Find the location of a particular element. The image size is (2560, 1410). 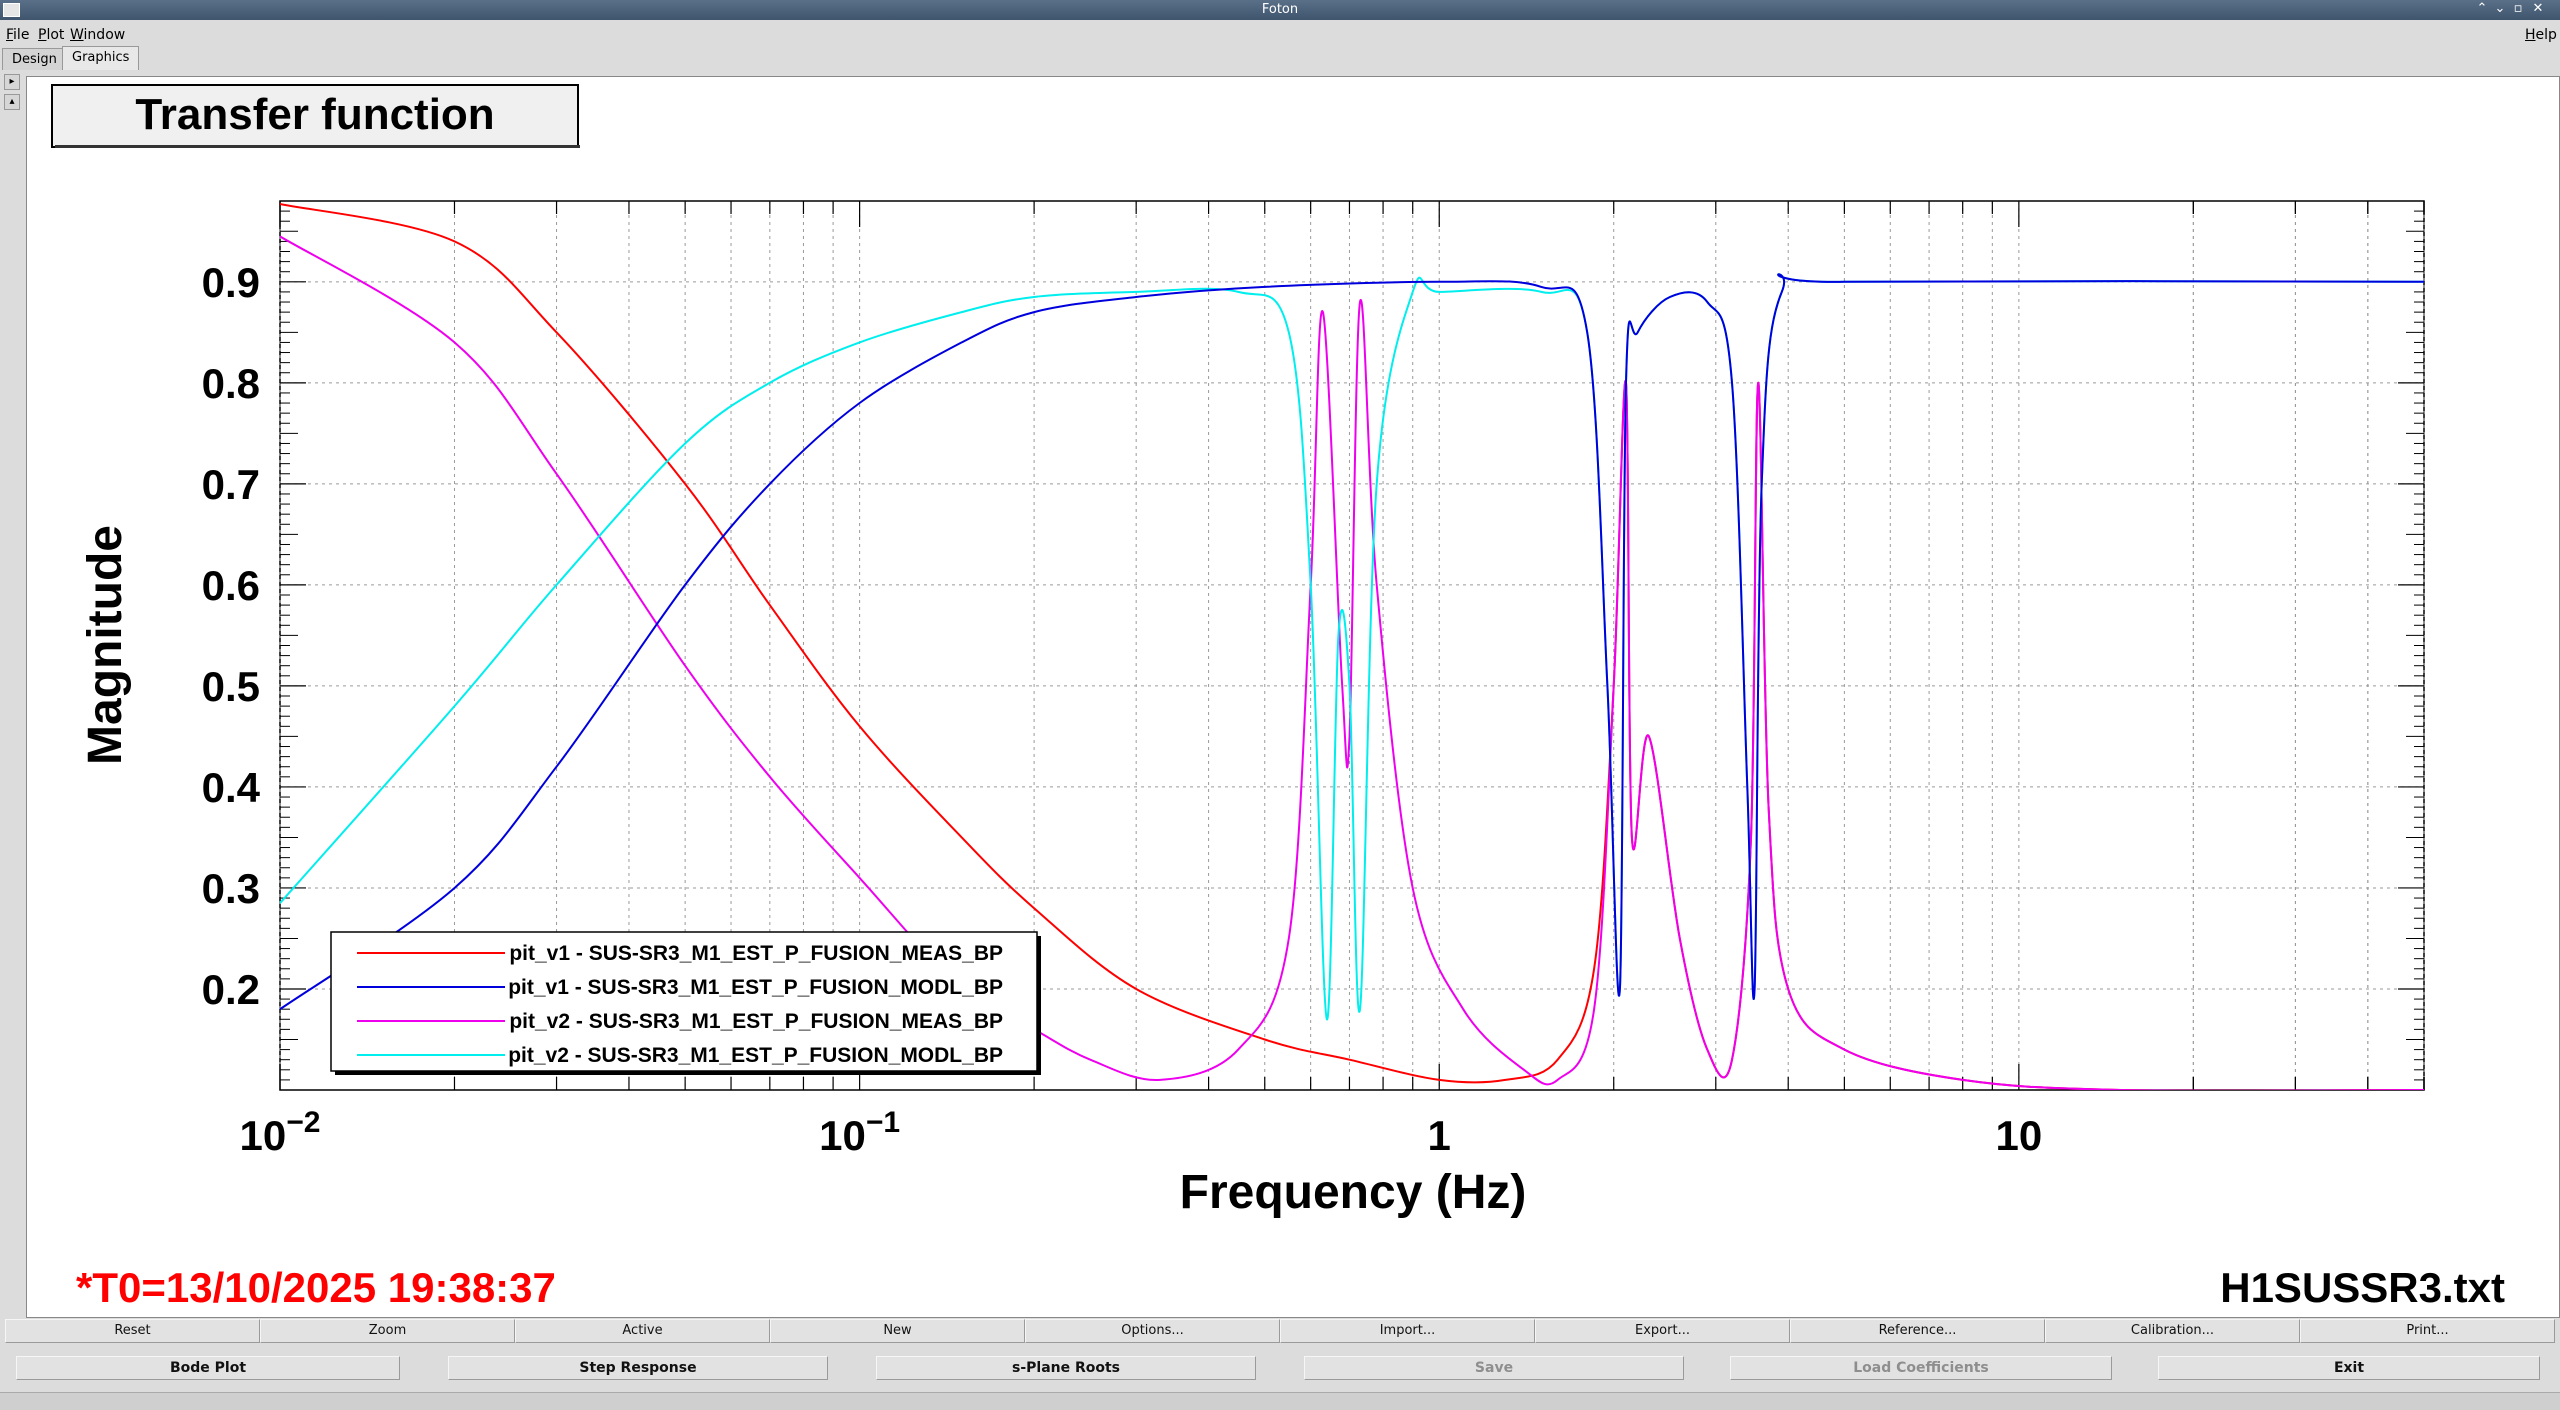

y-tick-label: 0.4 is located at coordinates (231, 787).